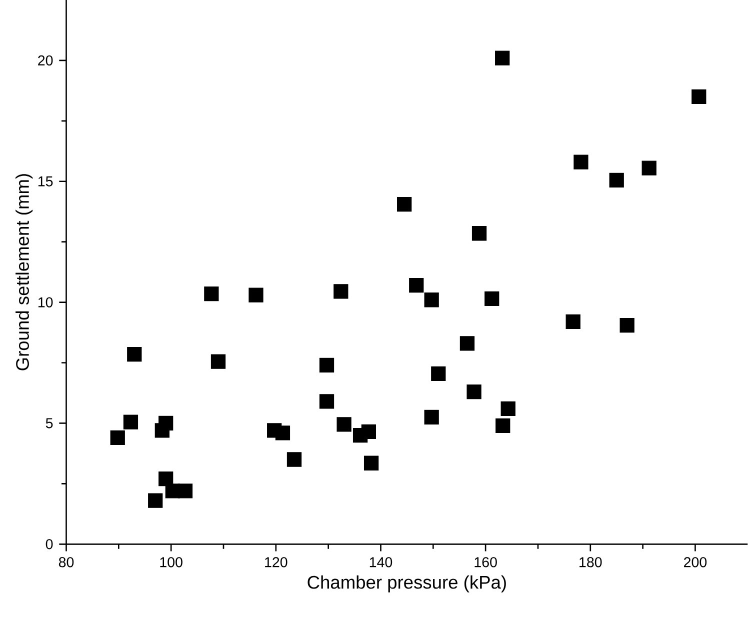 The height and width of the screenshot is (630, 750). What do you see at coordinates (171, 562) in the screenshot?
I see `x-tick-label: 100` at bounding box center [171, 562].